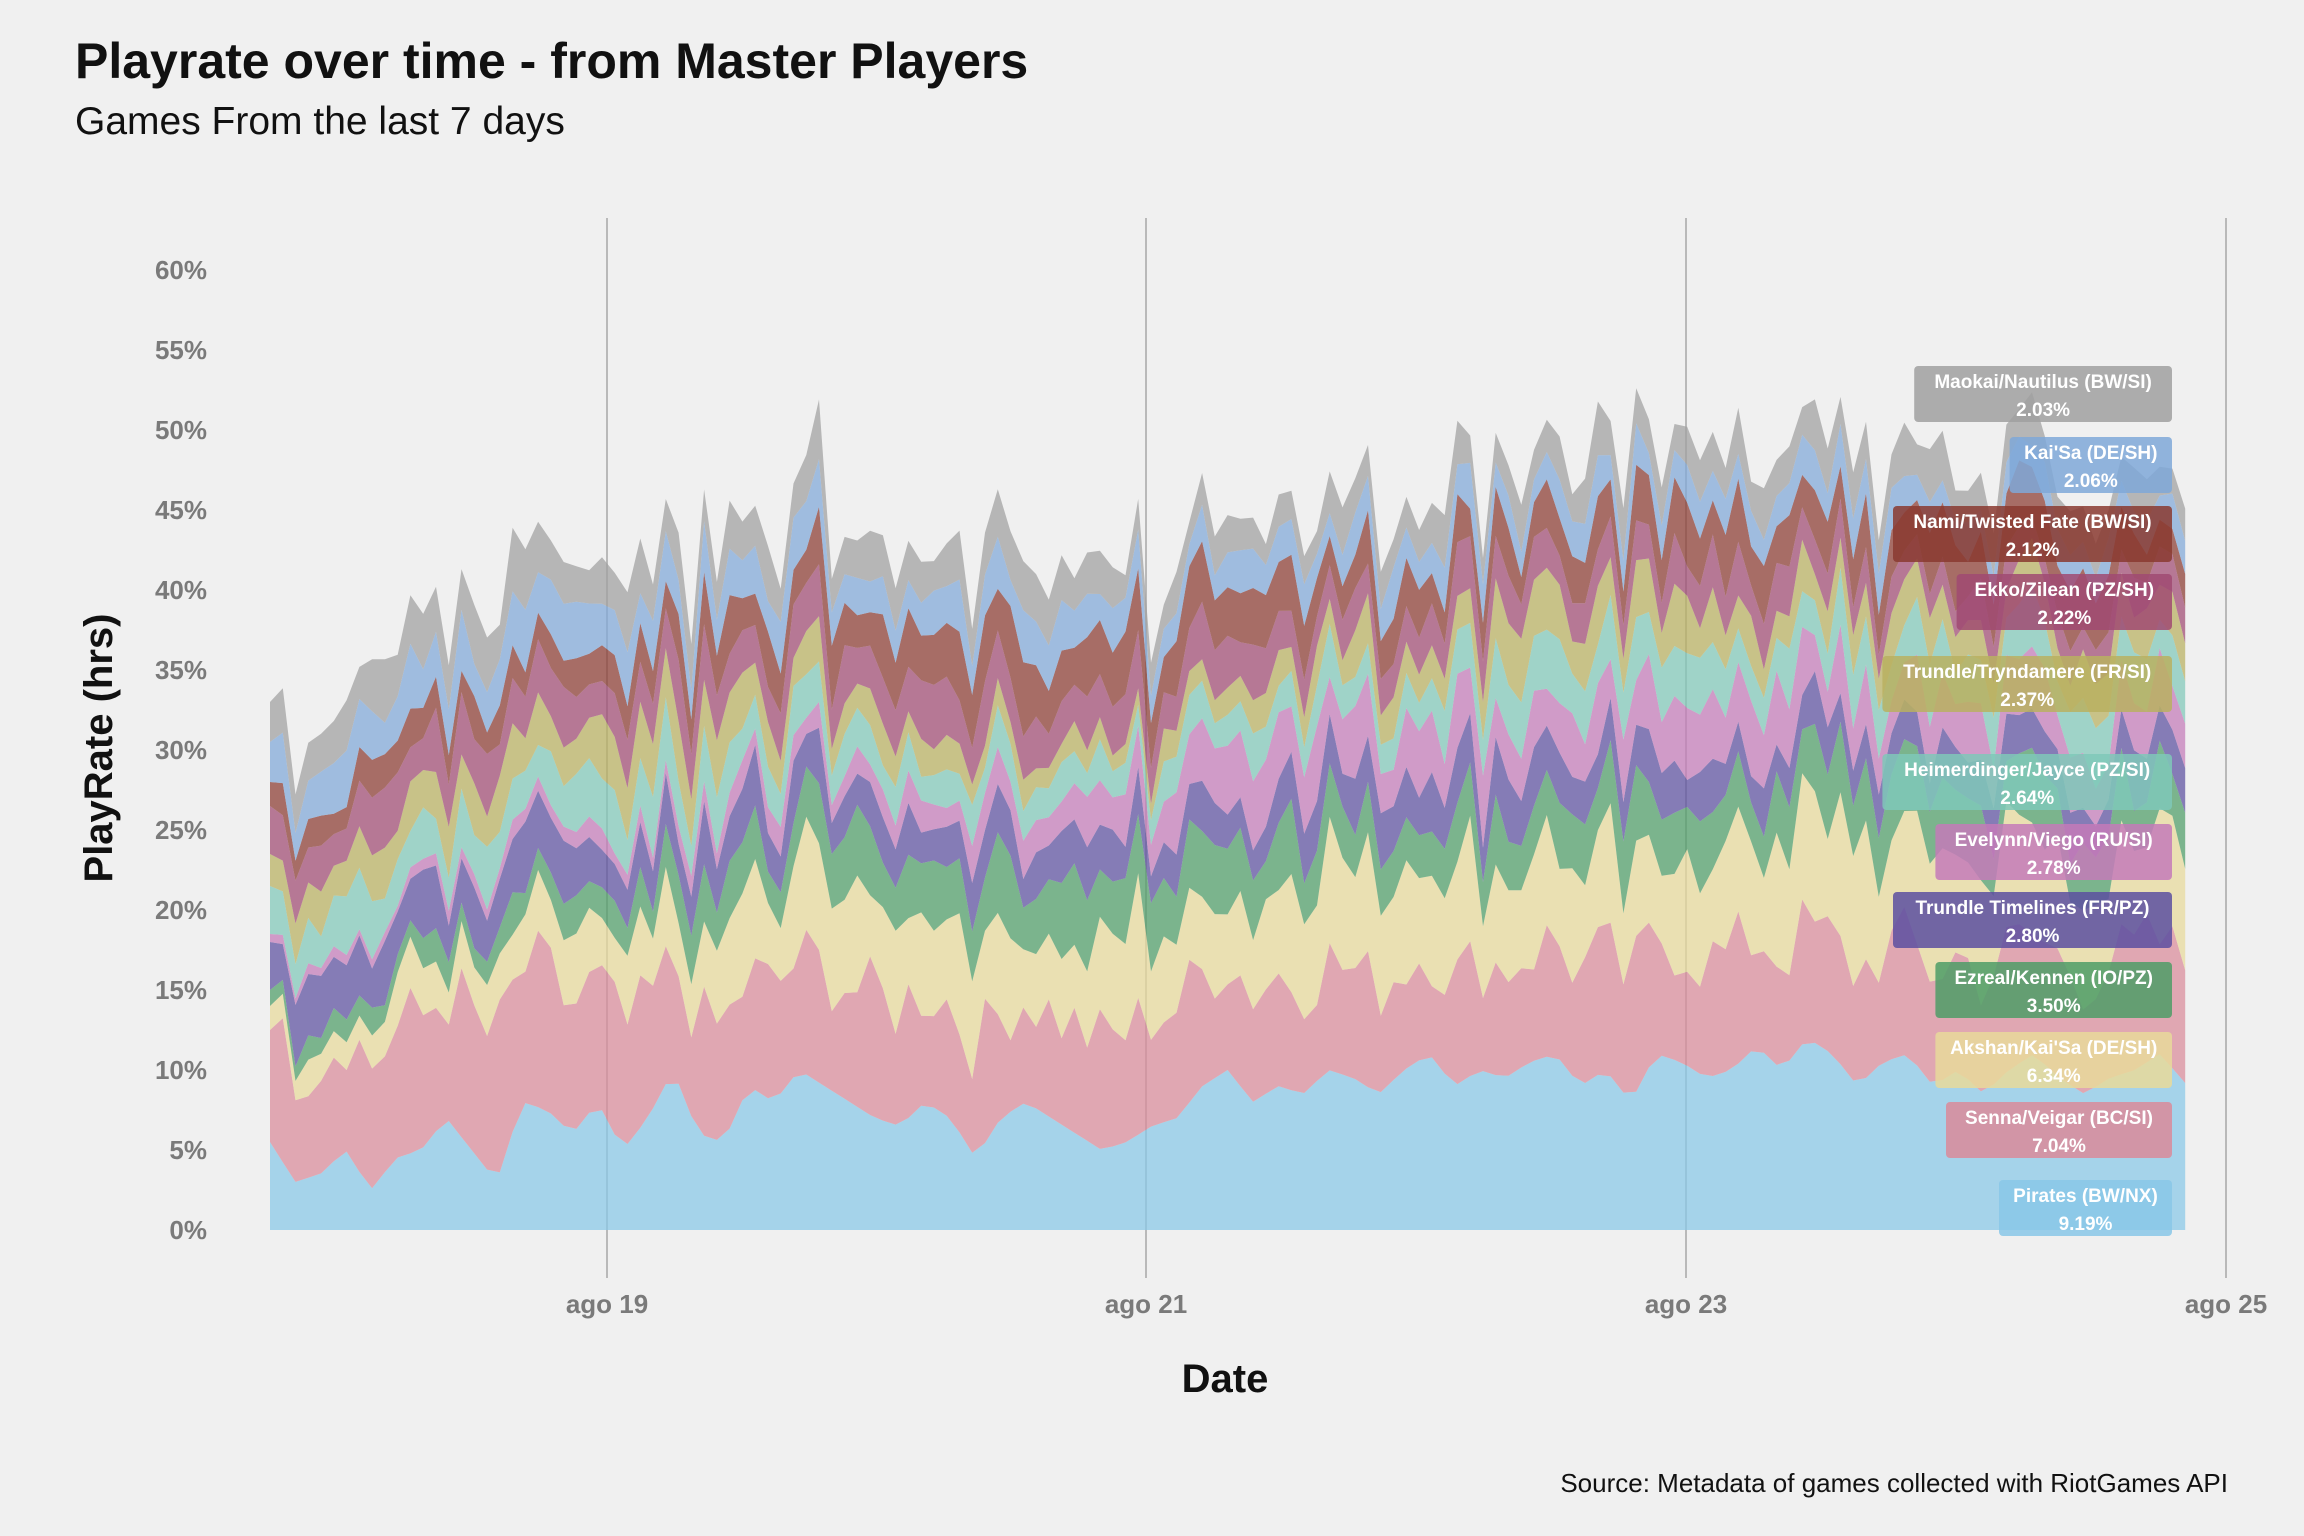 The width and height of the screenshot is (2304, 1536). What do you see at coordinates (320, 121) in the screenshot?
I see `chart-subtitle: Games From the last 7 days` at bounding box center [320, 121].